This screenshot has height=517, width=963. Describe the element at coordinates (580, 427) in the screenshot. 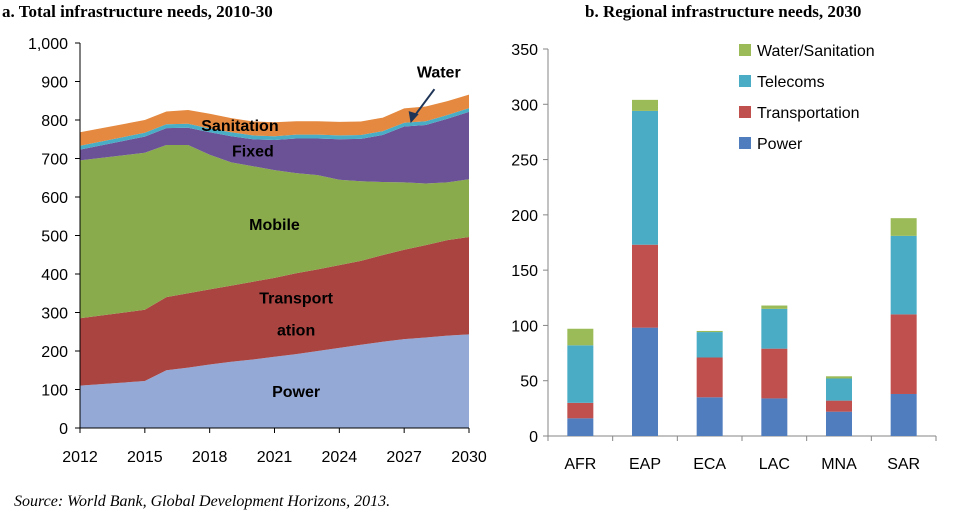

I see `bar-afr-power` at that location.